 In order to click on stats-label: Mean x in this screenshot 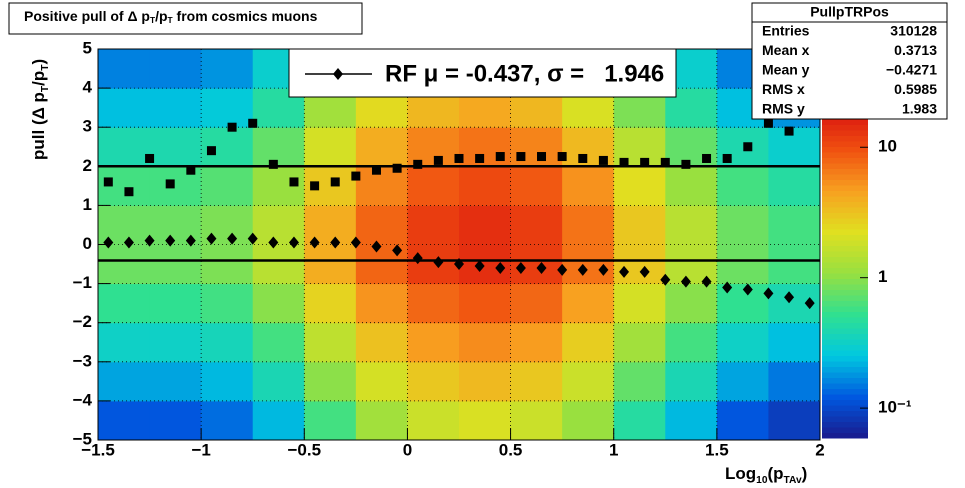, I will do `click(786, 50)`.